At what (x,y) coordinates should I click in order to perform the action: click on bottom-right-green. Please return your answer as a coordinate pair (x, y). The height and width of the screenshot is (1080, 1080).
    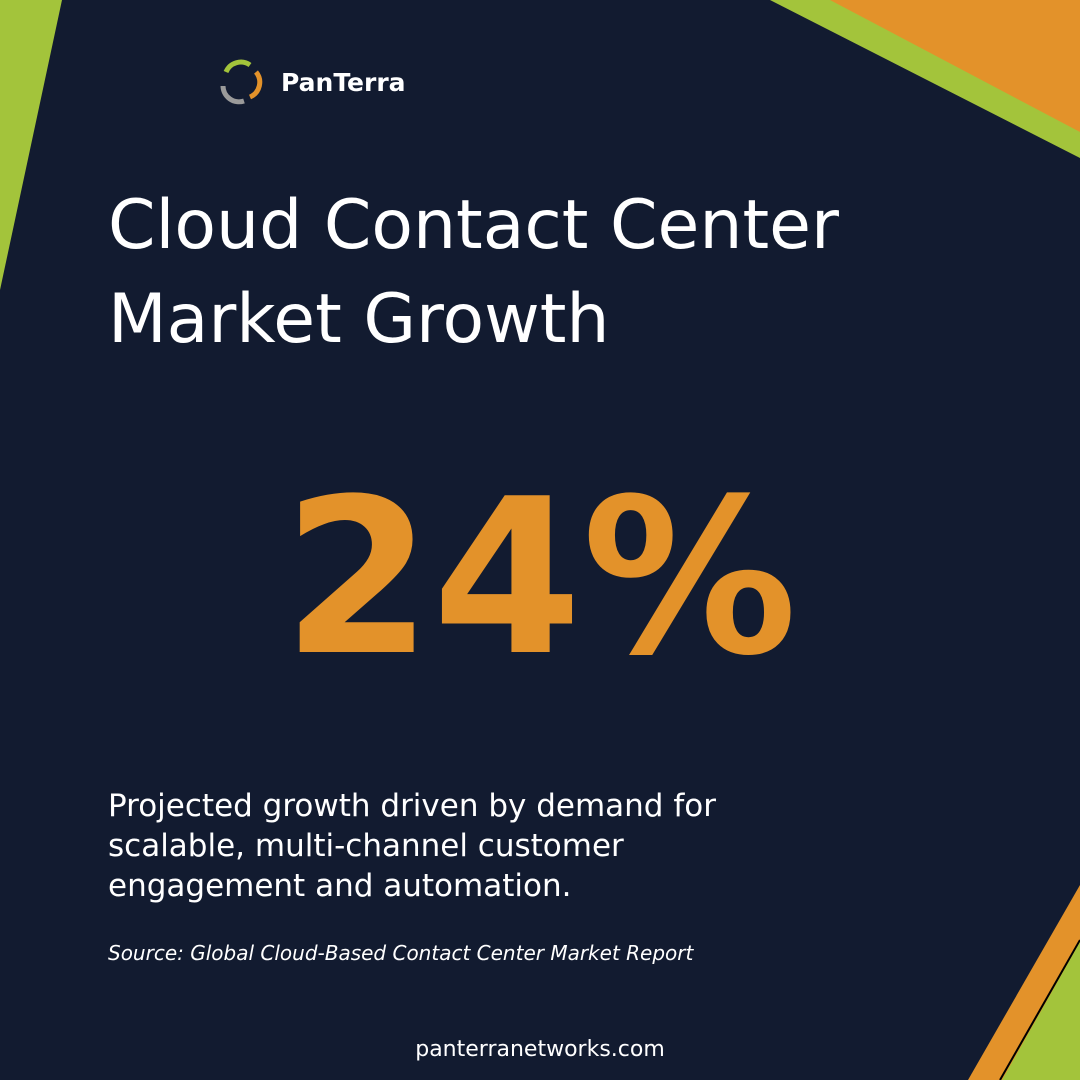
    Looking at the image, I should click on (1041, 1011).